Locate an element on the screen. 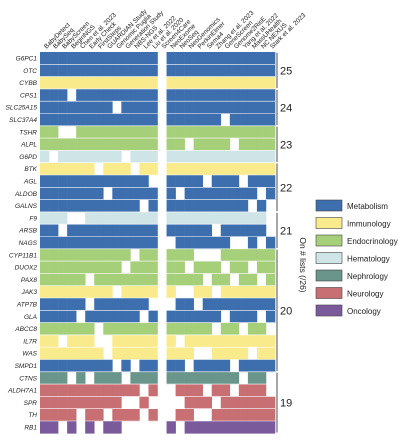  list-count-label: 22 is located at coordinates (286, 188).